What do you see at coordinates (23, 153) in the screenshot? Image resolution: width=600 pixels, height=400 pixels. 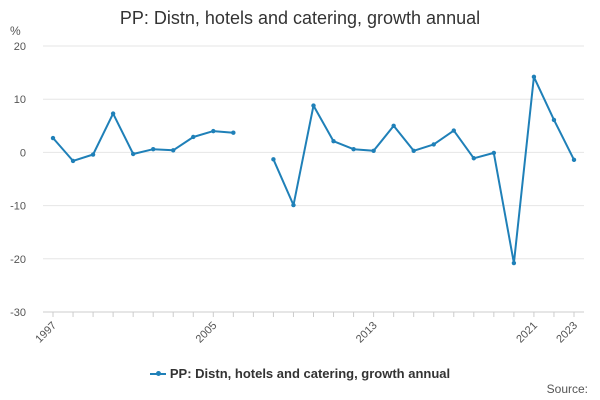 I see `y-tick-label: 0` at bounding box center [23, 153].